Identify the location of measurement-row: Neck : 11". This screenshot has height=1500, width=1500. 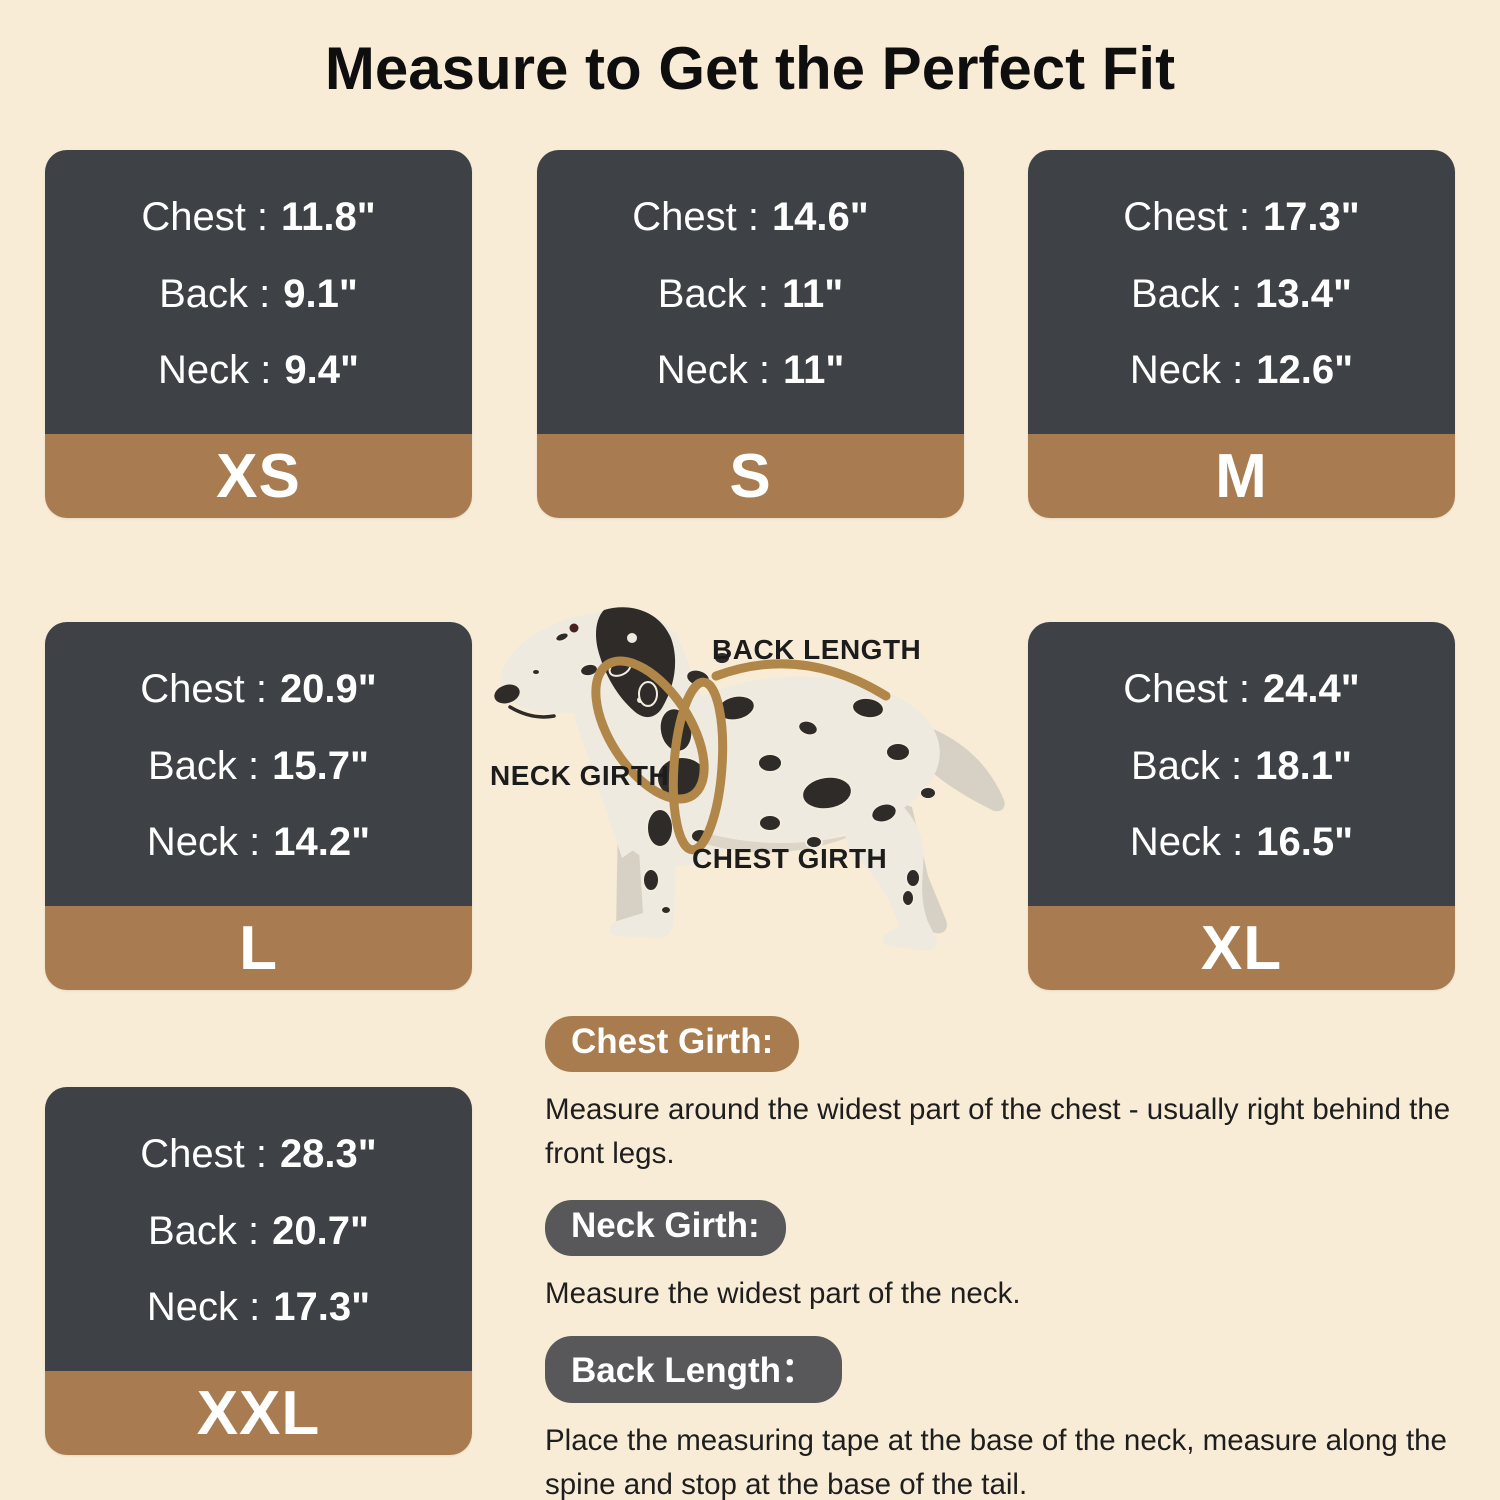
(750, 370).